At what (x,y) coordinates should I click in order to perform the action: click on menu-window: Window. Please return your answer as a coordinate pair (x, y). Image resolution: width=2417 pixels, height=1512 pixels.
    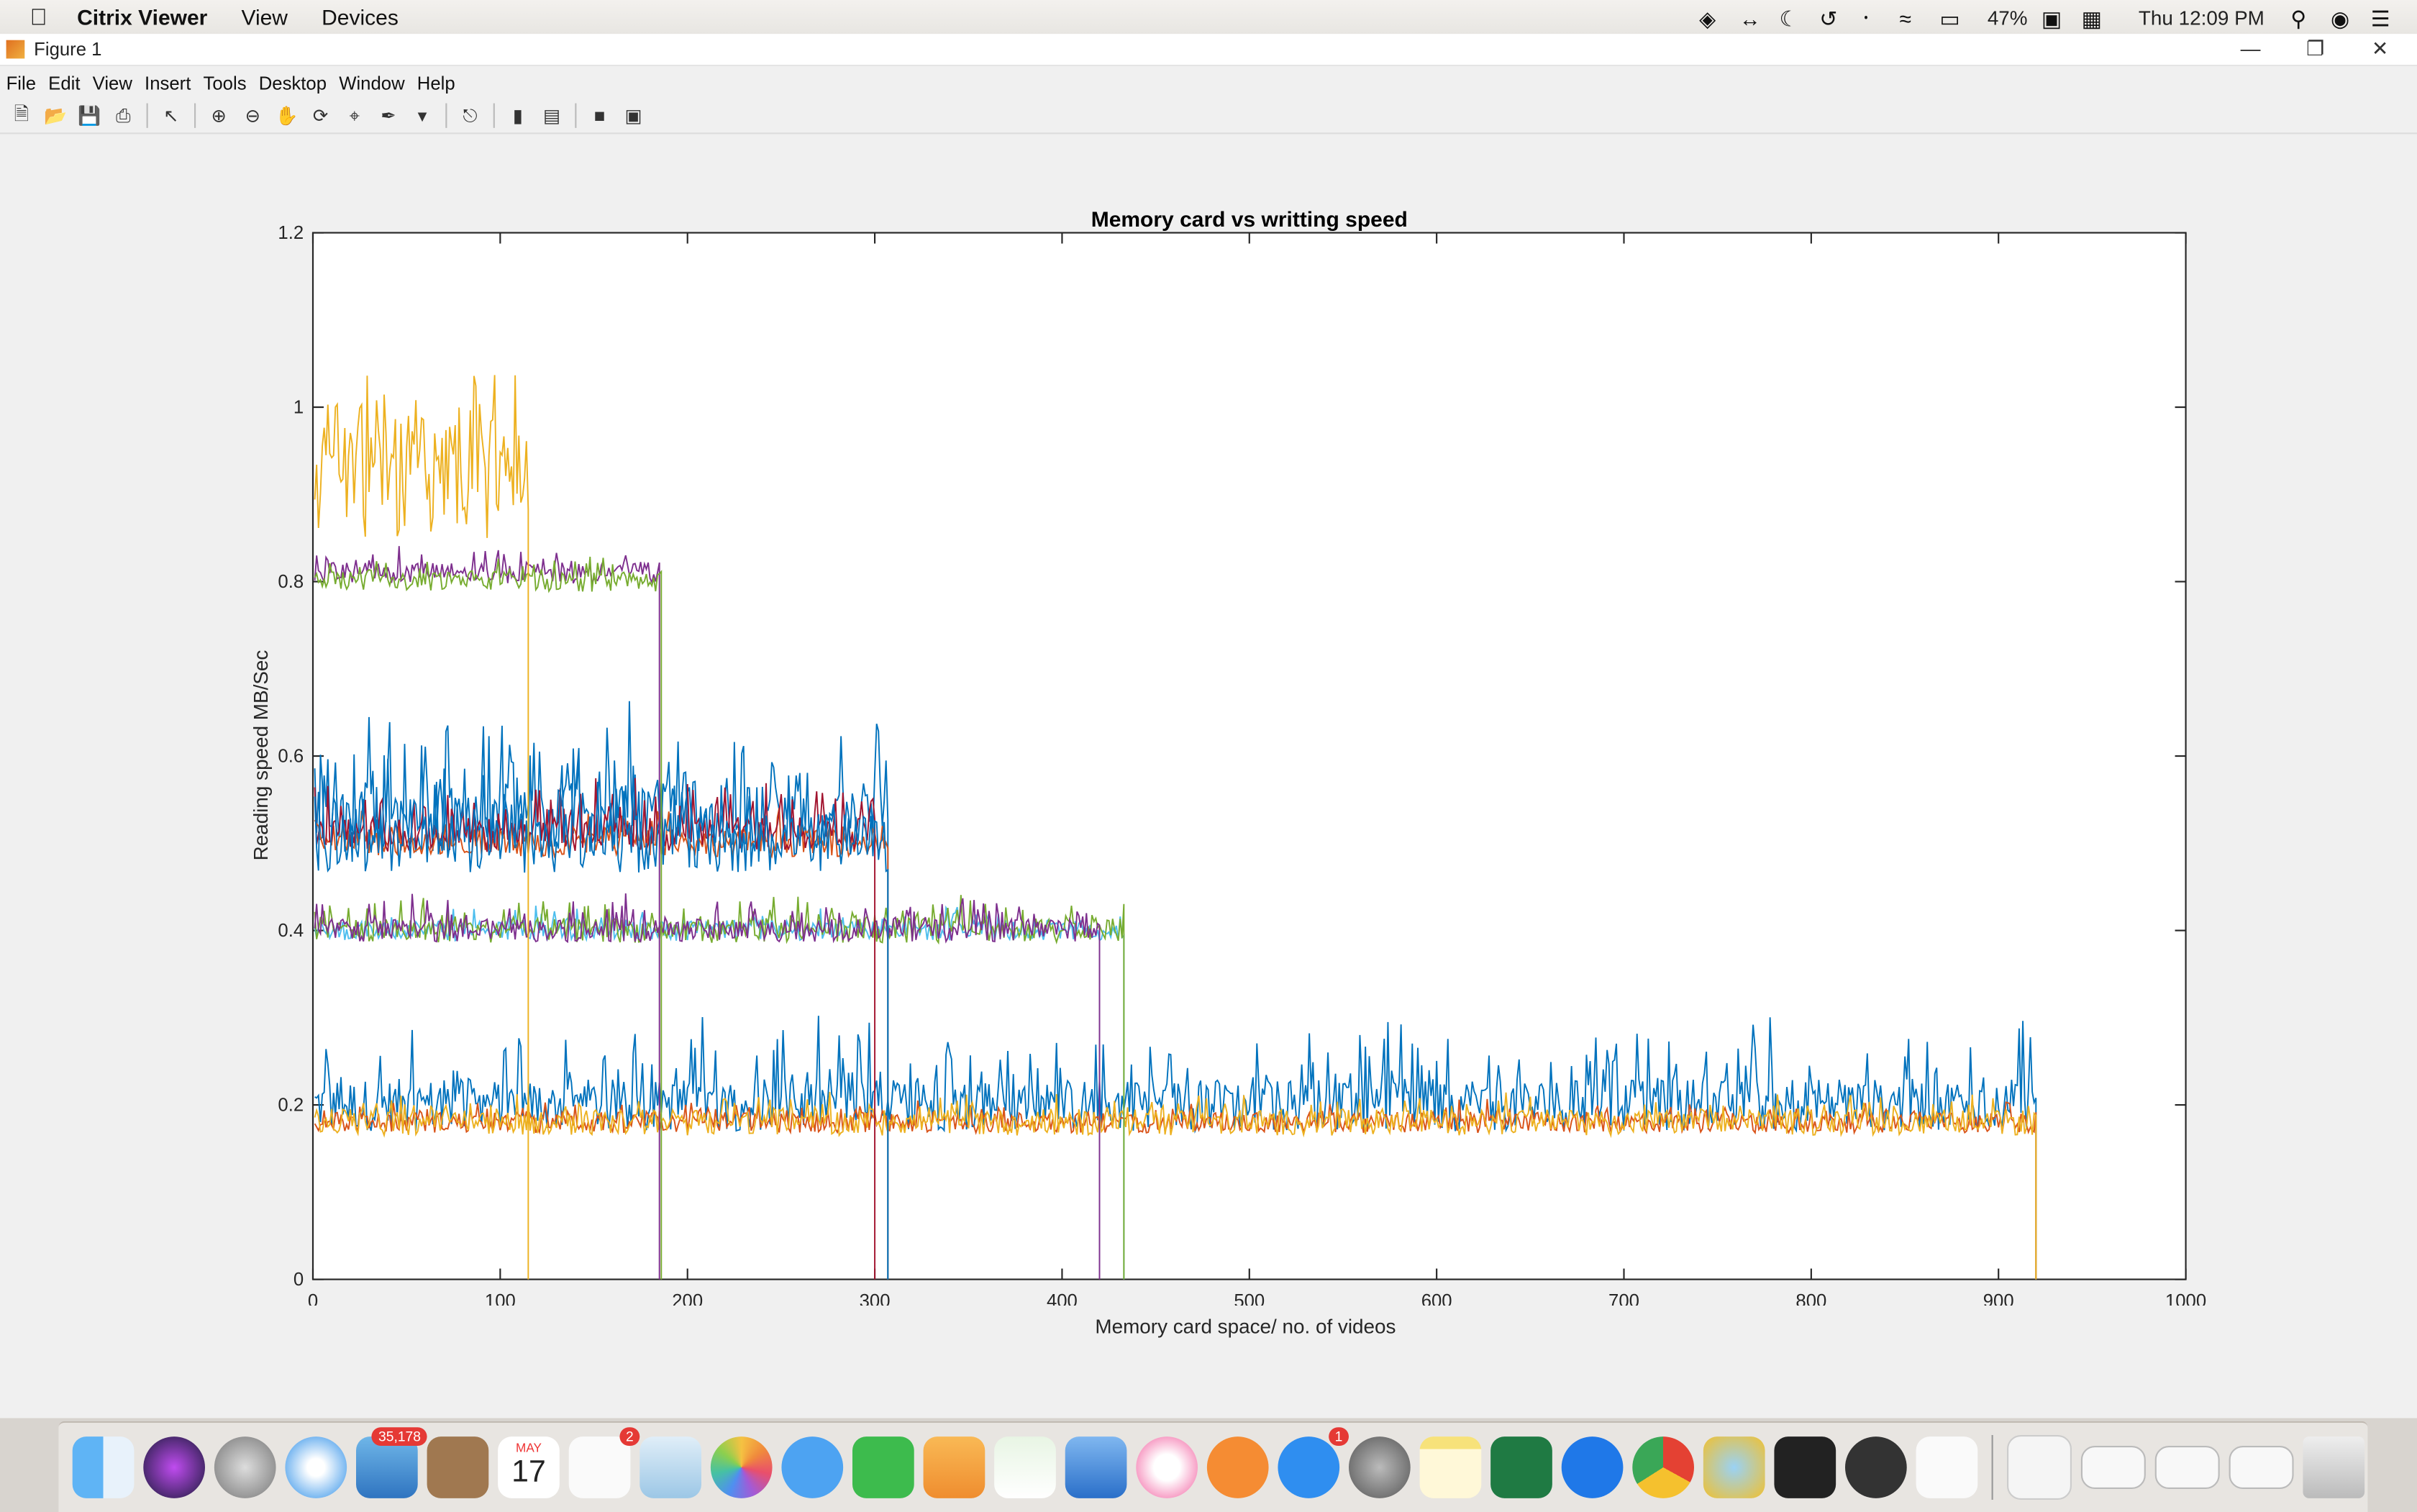
    Looking at the image, I should click on (372, 82).